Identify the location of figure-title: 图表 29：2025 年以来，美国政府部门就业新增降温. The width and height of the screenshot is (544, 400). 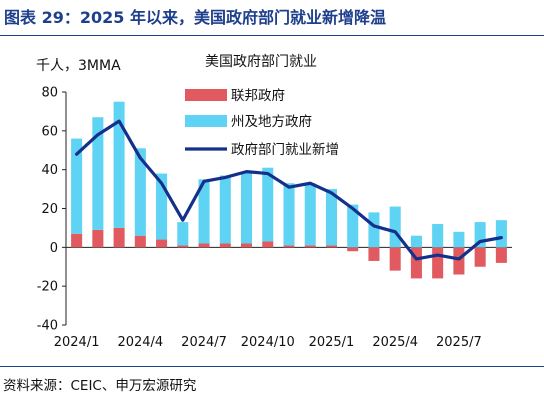
(195, 17).